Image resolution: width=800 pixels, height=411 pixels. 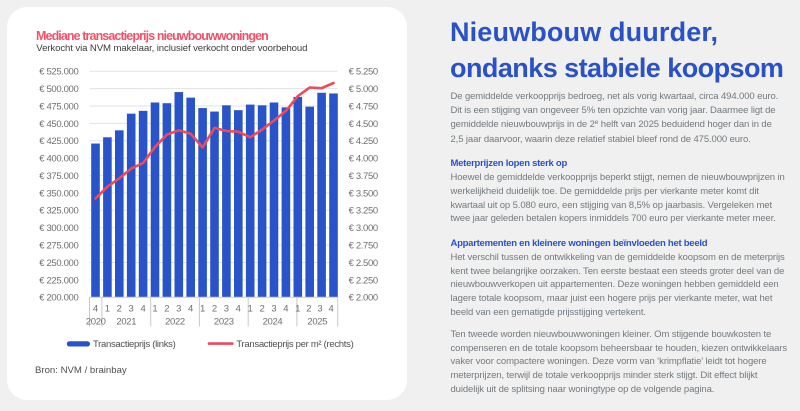 I want to click on svg-text: € 2.500, so click(x=363, y=263).